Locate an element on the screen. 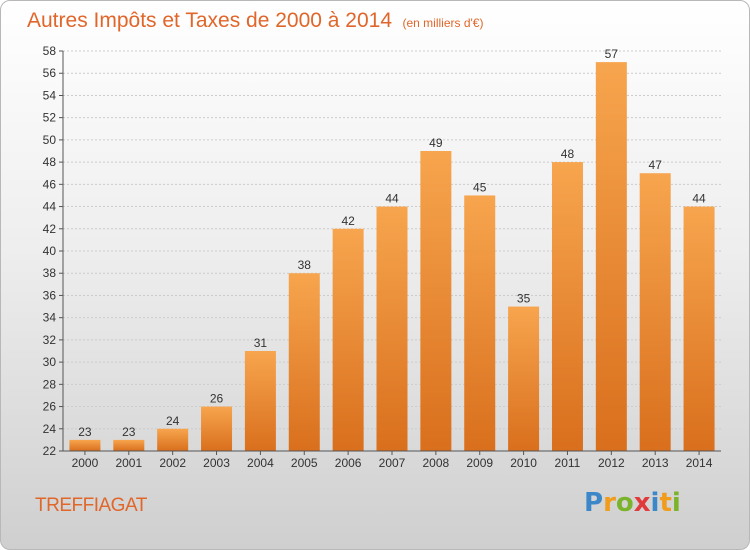 The image size is (750, 550). y-tick-label: 46 is located at coordinates (50, 184).